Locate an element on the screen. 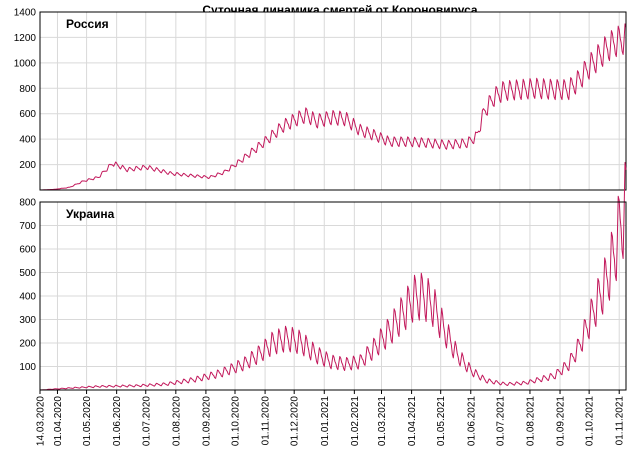 Image resolution: width=640 pixels, height=458 pixels. y-tick-label-russia: 400 is located at coordinates (27, 140).